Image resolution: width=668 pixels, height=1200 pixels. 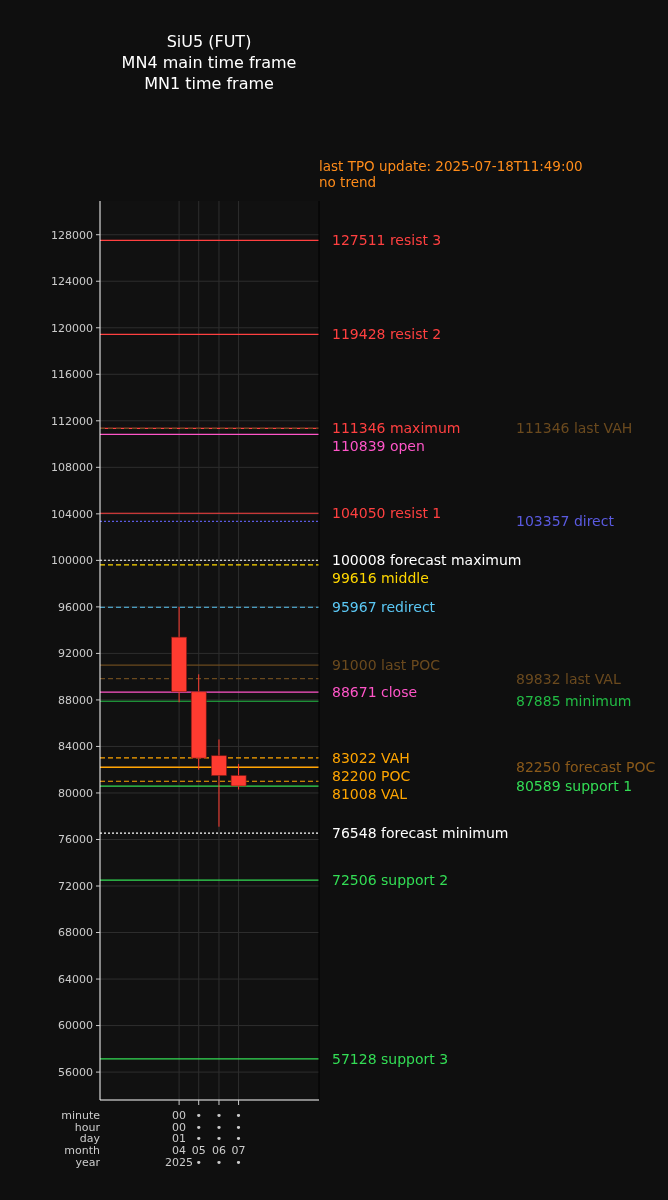 I want to click on x-tick-label: • • • 06 •, so click(x=218, y=1139).